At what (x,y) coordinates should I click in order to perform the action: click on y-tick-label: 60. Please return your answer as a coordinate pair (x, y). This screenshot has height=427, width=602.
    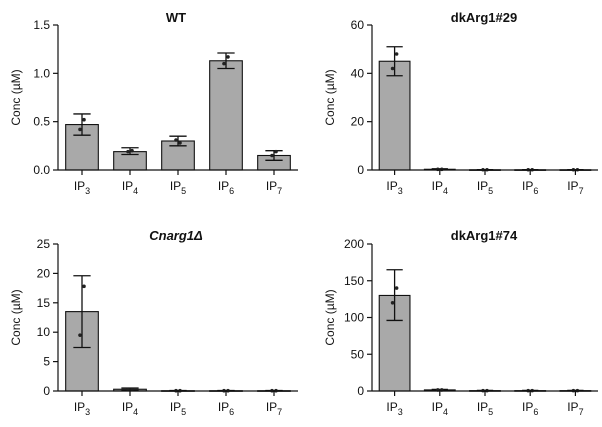
    Looking at the image, I should click on (358, 25).